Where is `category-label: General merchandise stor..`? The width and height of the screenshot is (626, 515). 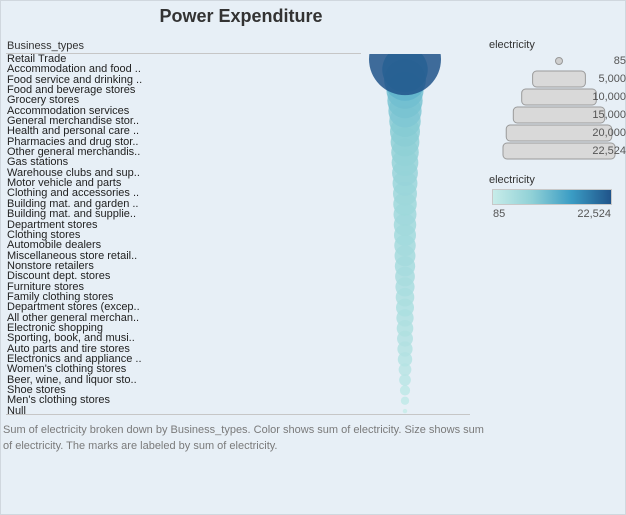
category-label: General merchandise stor.. is located at coordinates (73, 121).